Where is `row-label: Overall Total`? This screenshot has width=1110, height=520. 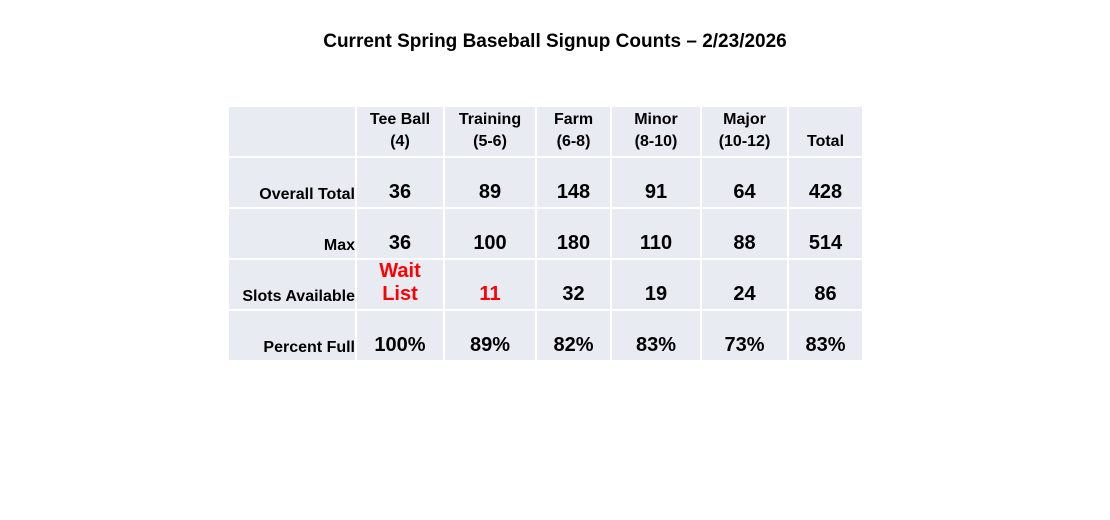 row-label: Overall Total is located at coordinates (292, 182).